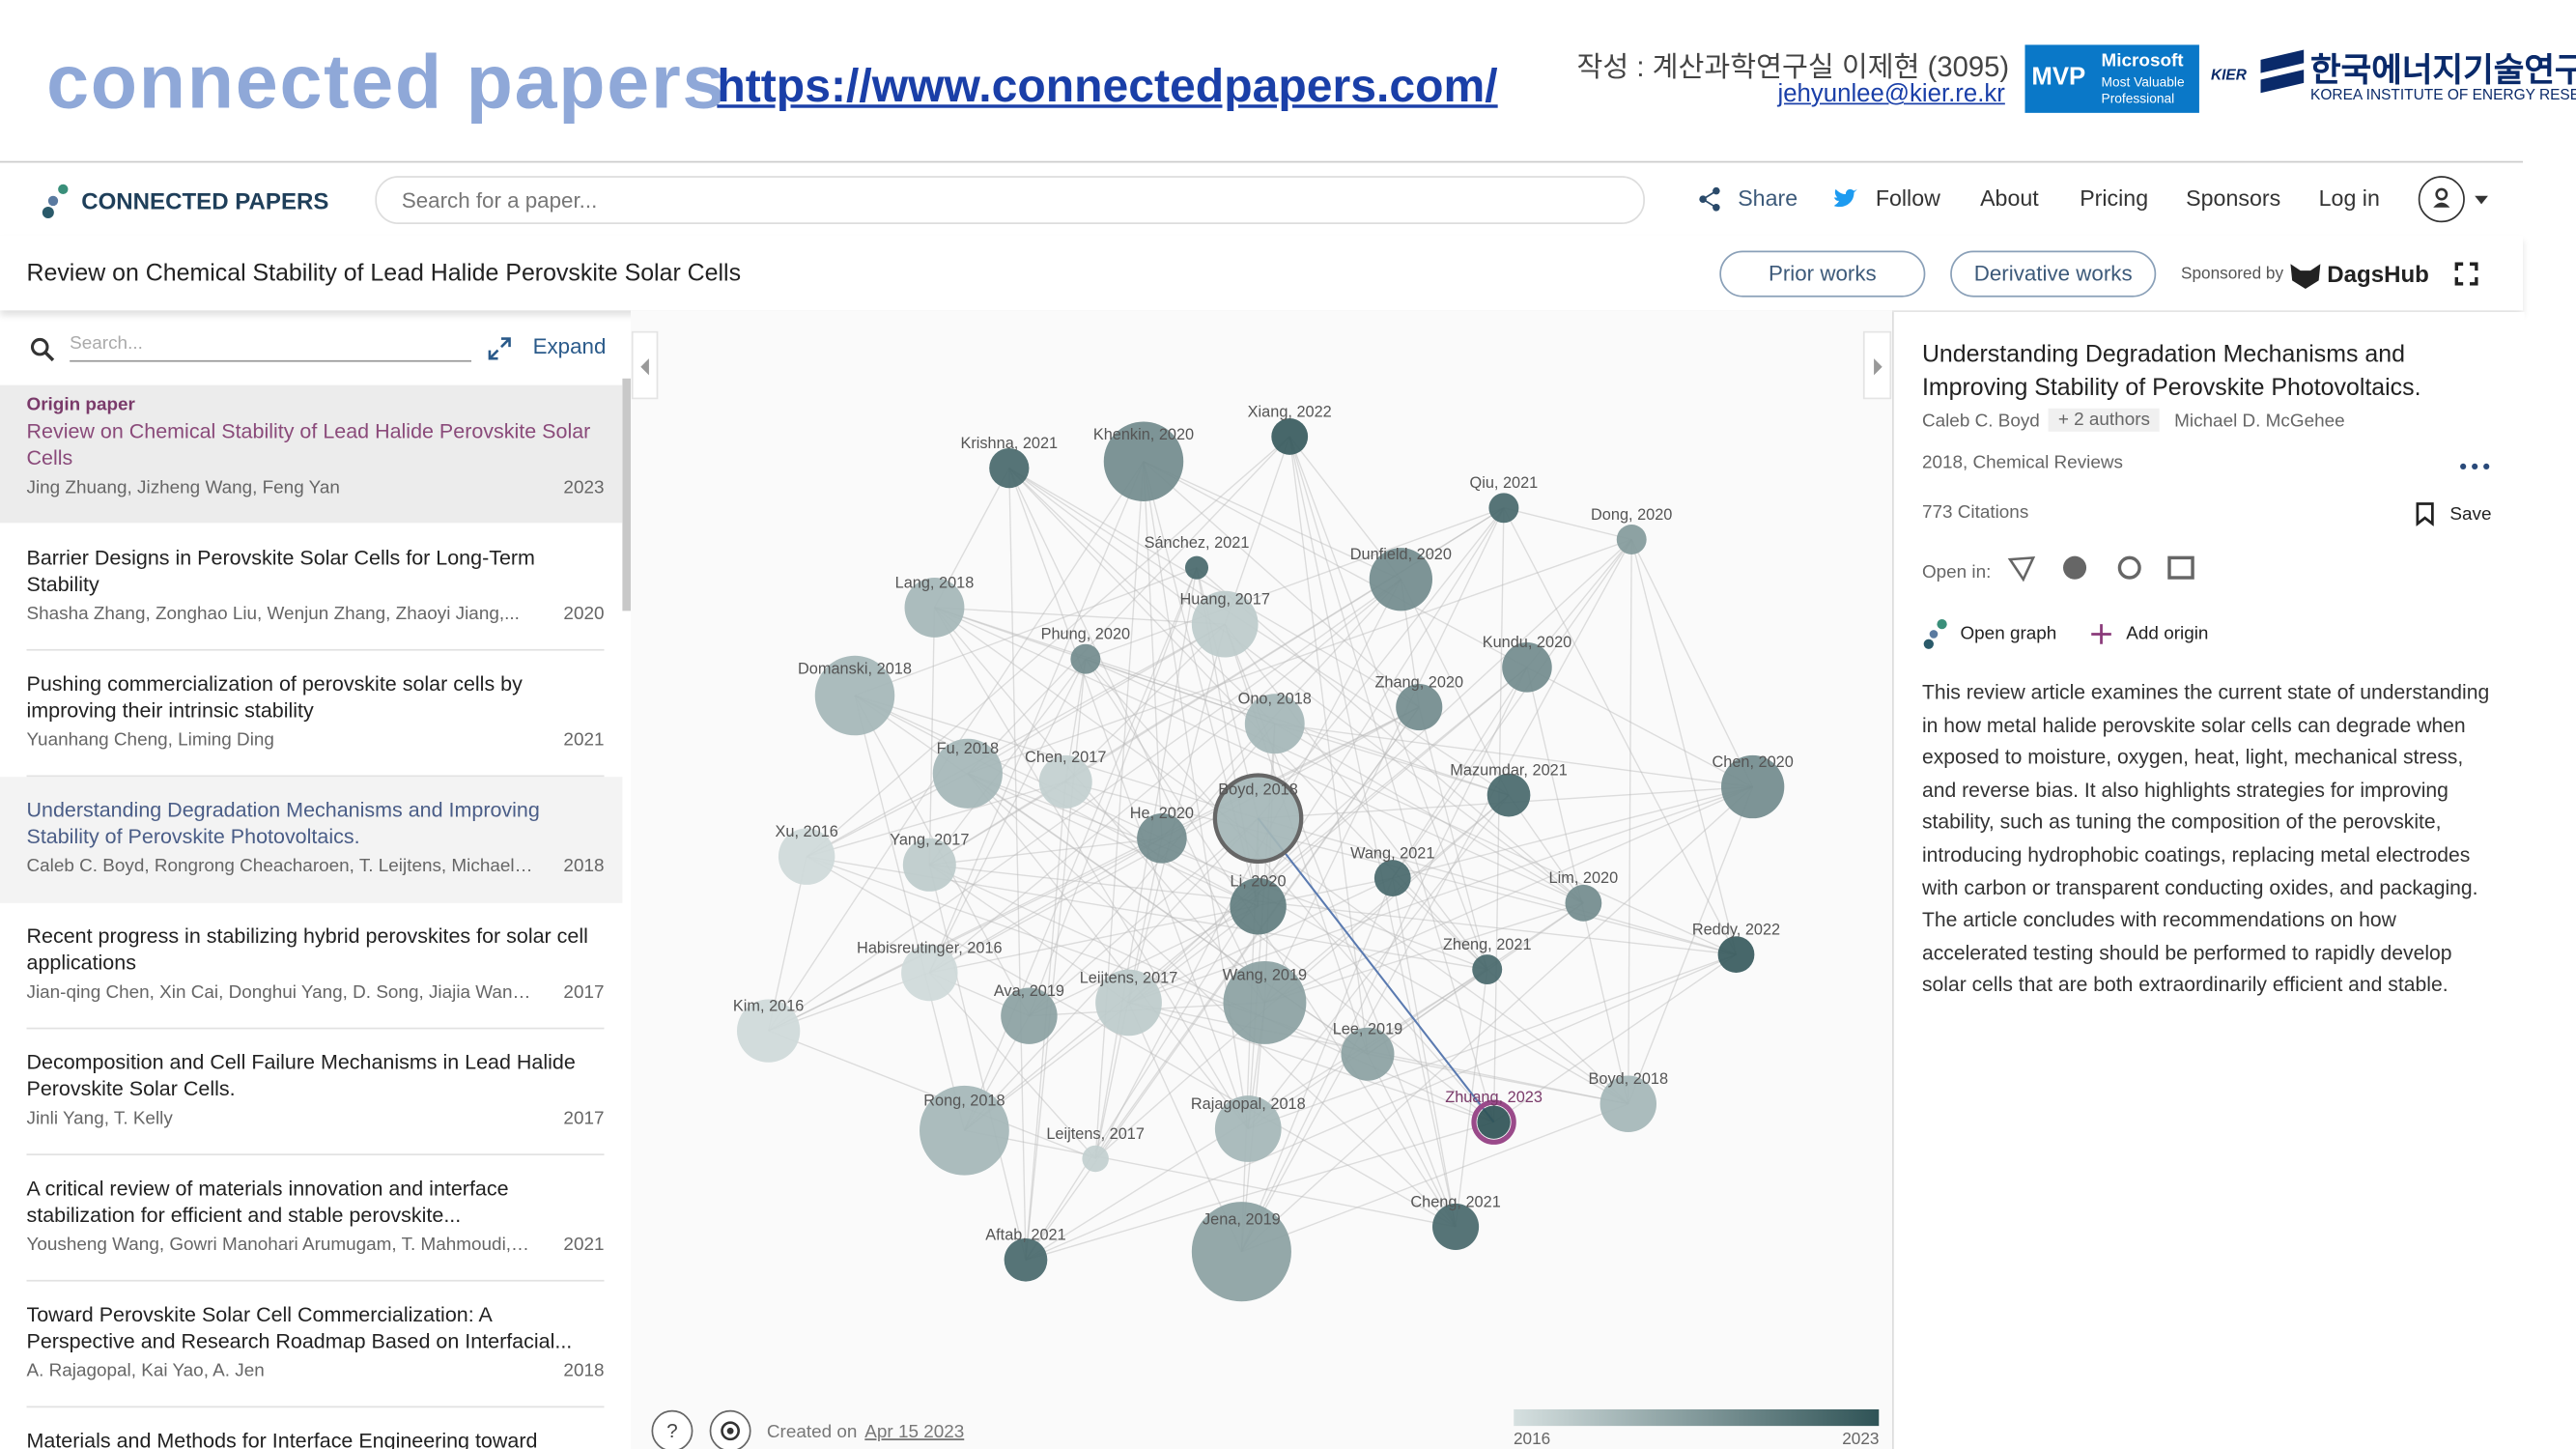 This screenshot has height=1449, width=2576. What do you see at coordinates (930, 947) in the screenshot?
I see `node-label: Habisreutinger, 2016` at bounding box center [930, 947].